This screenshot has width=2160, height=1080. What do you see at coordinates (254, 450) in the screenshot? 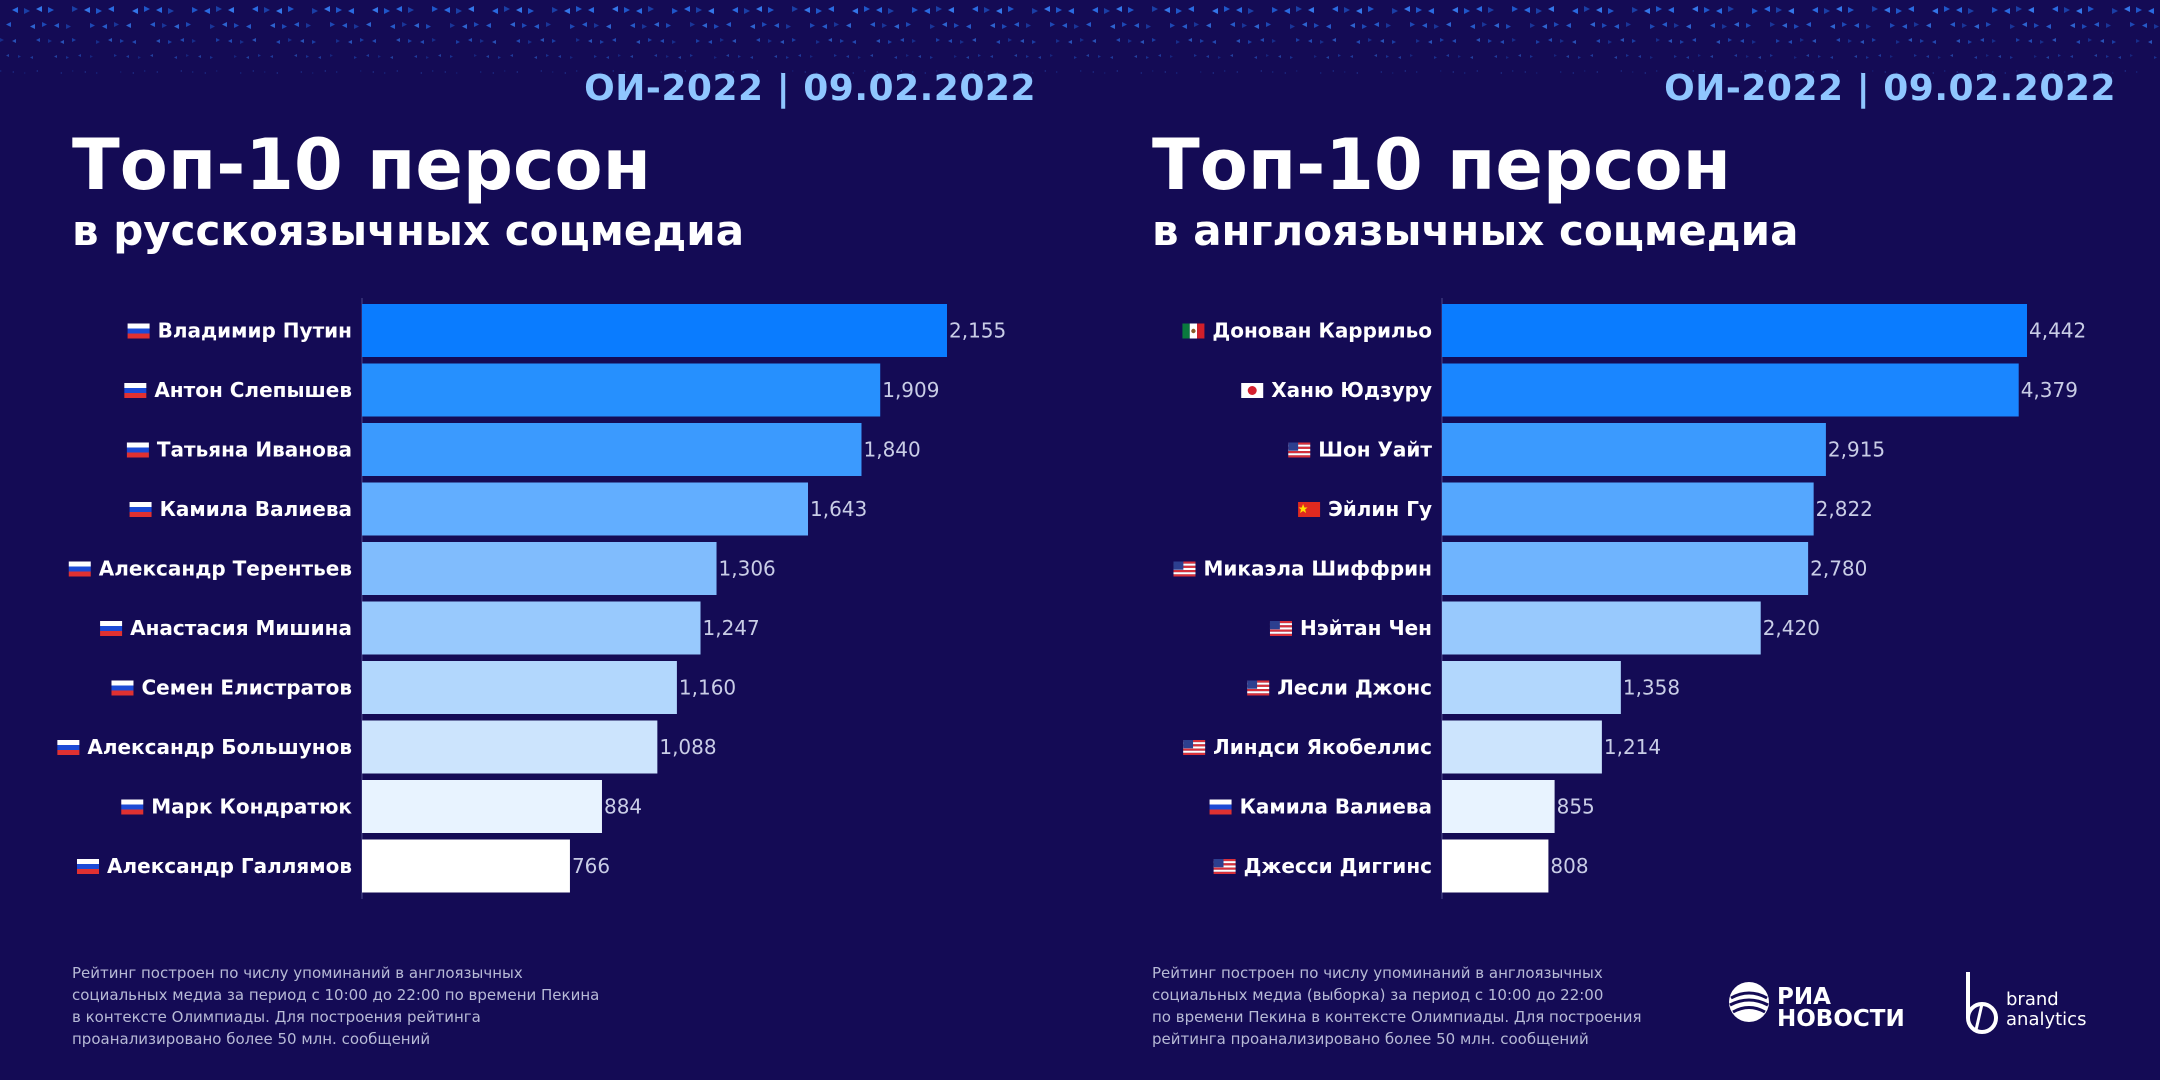
I see `category-label: Татьяна Иванова` at bounding box center [254, 450].